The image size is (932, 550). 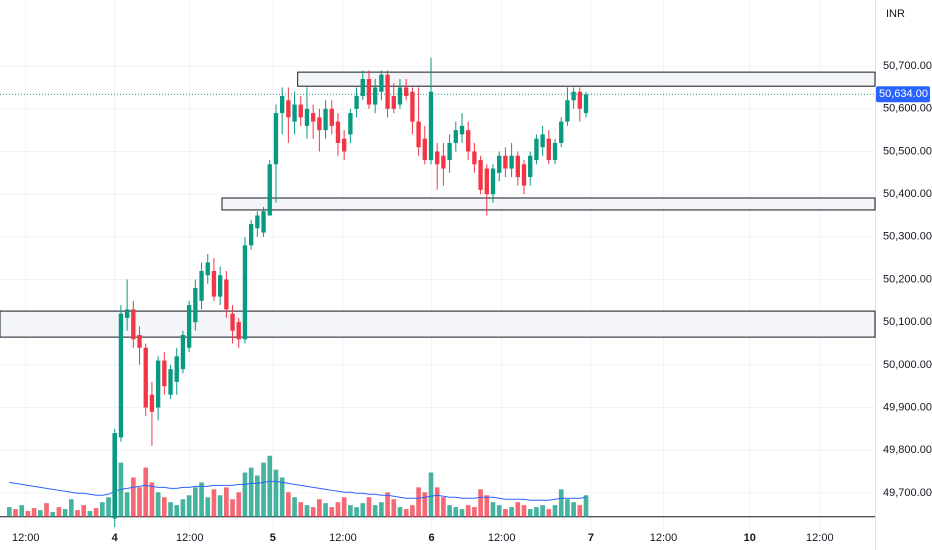 I want to click on y-tick-label: 49,700.00, so click(x=907, y=493).